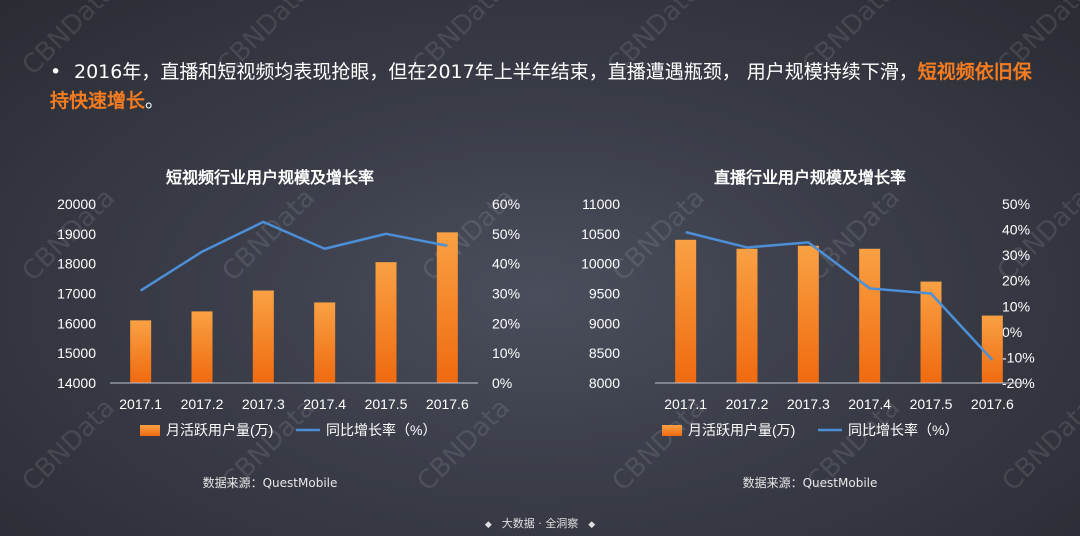 Image resolution: width=1080 pixels, height=536 pixels. I want to click on y2-tick-label: 60%, so click(506, 204).